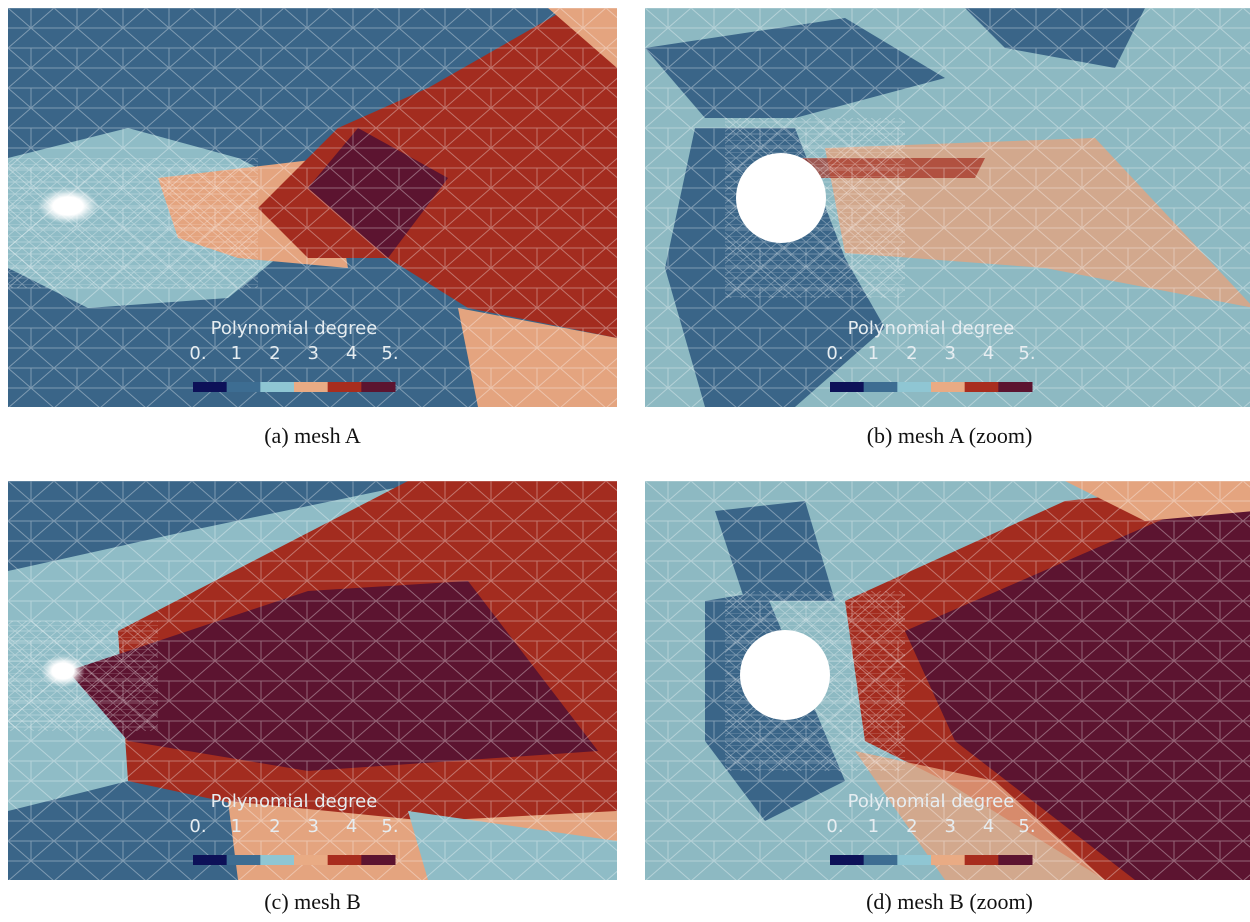  What do you see at coordinates (949, 901) in the screenshot?
I see `caption: (d) mesh B (zoom)` at bounding box center [949, 901].